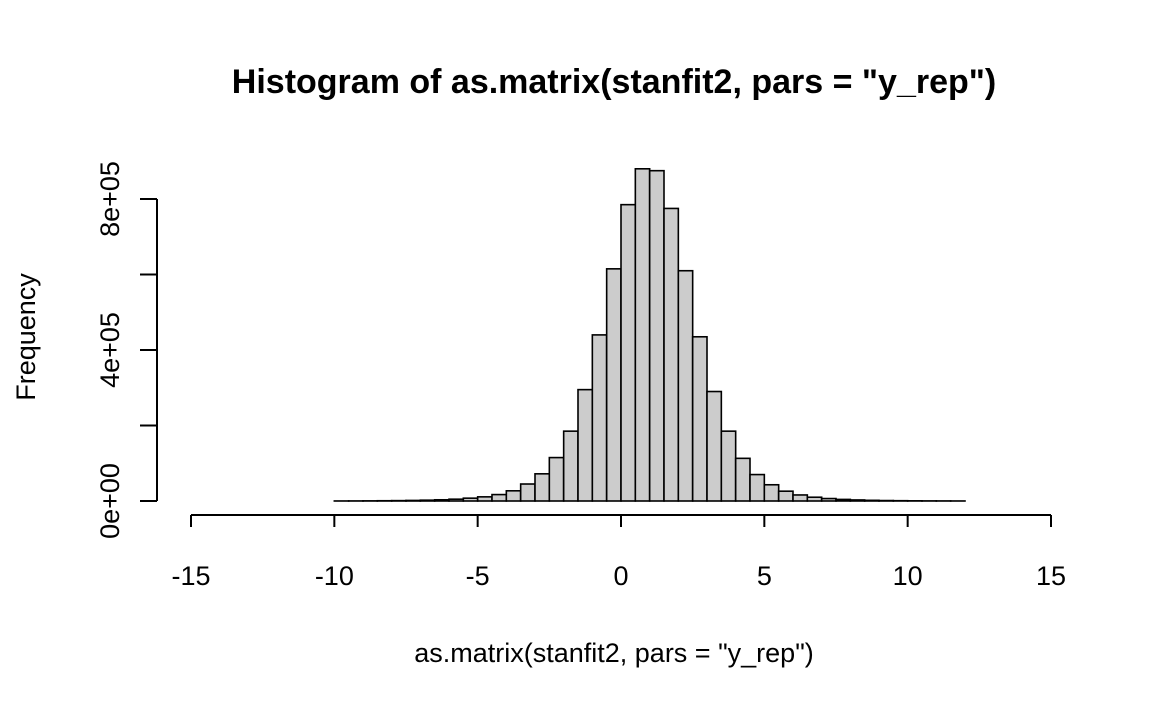  Describe the element at coordinates (126, 350) in the screenshot. I see `y-axis: 0e+00 4e+05 8e+05` at that location.